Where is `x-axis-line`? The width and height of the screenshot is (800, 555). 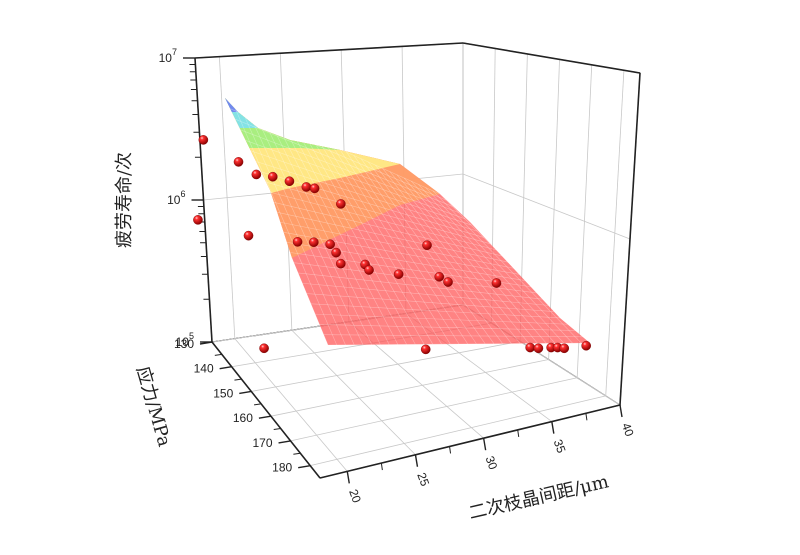 x-axis-line is located at coordinates (470, 441).